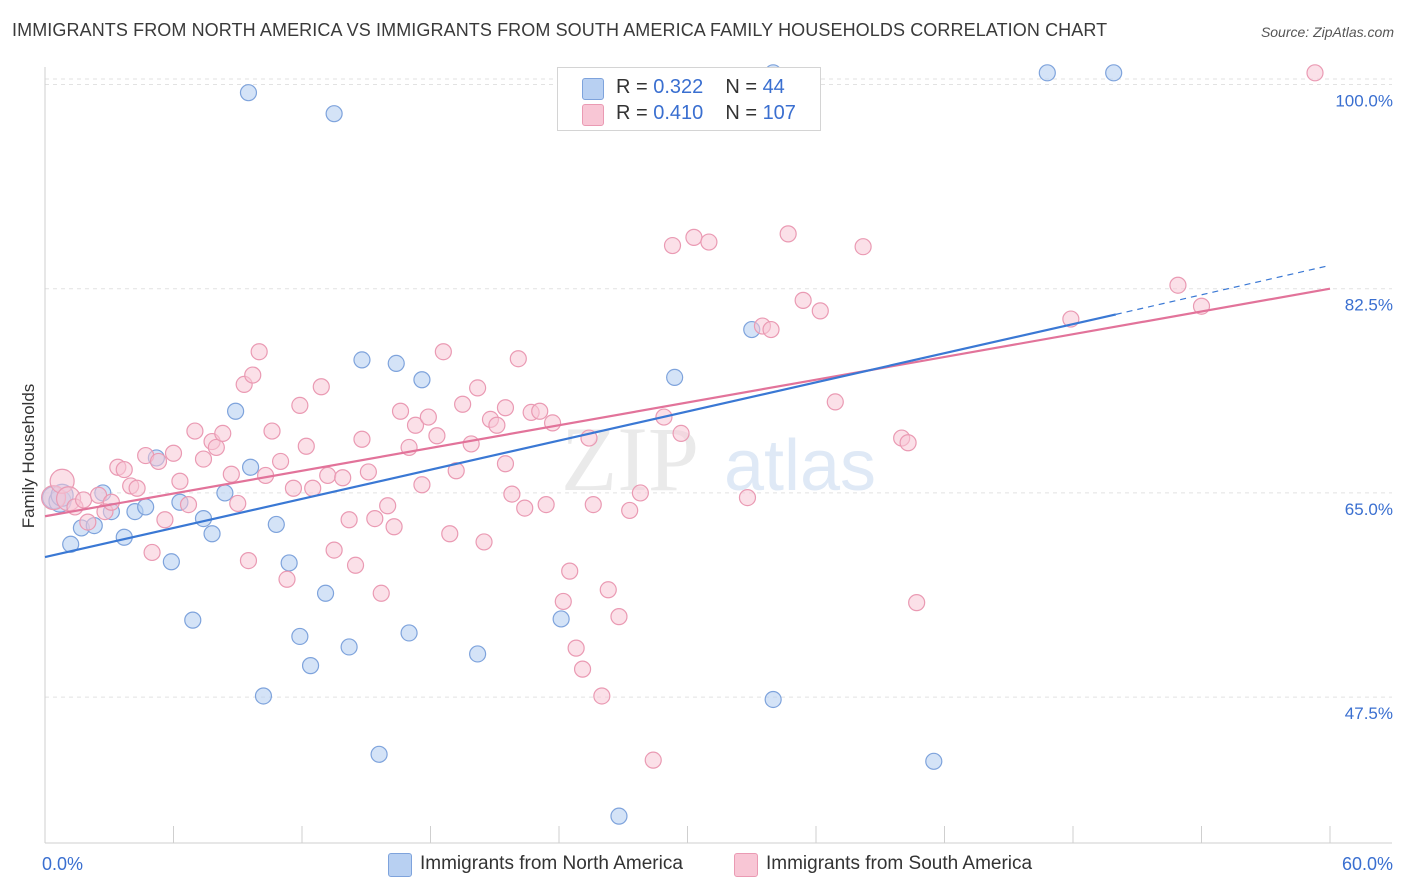  Describe the element at coordinates (630, 459) in the screenshot. I see `watermark-zip: ZIP` at that location.